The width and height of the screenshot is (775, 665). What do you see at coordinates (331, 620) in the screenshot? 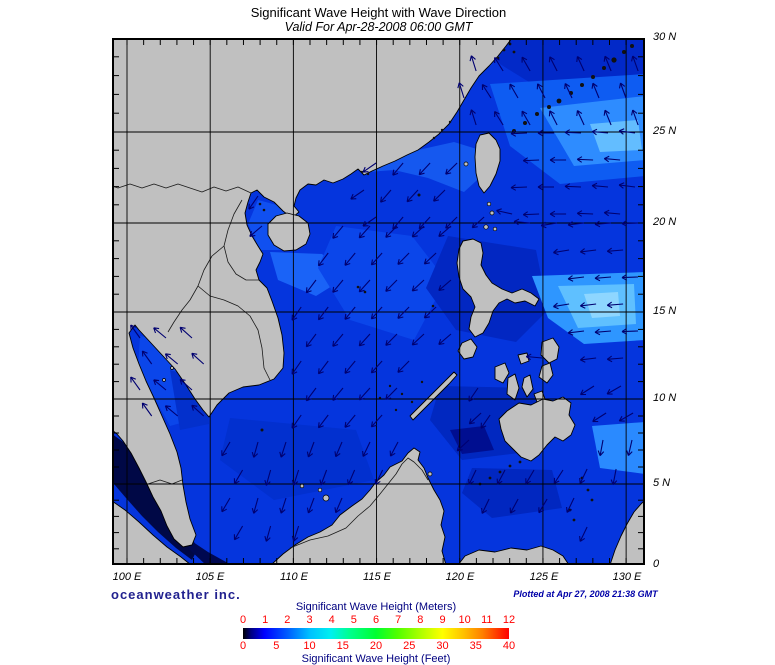
I see `legend-tick: 4` at bounding box center [331, 620].